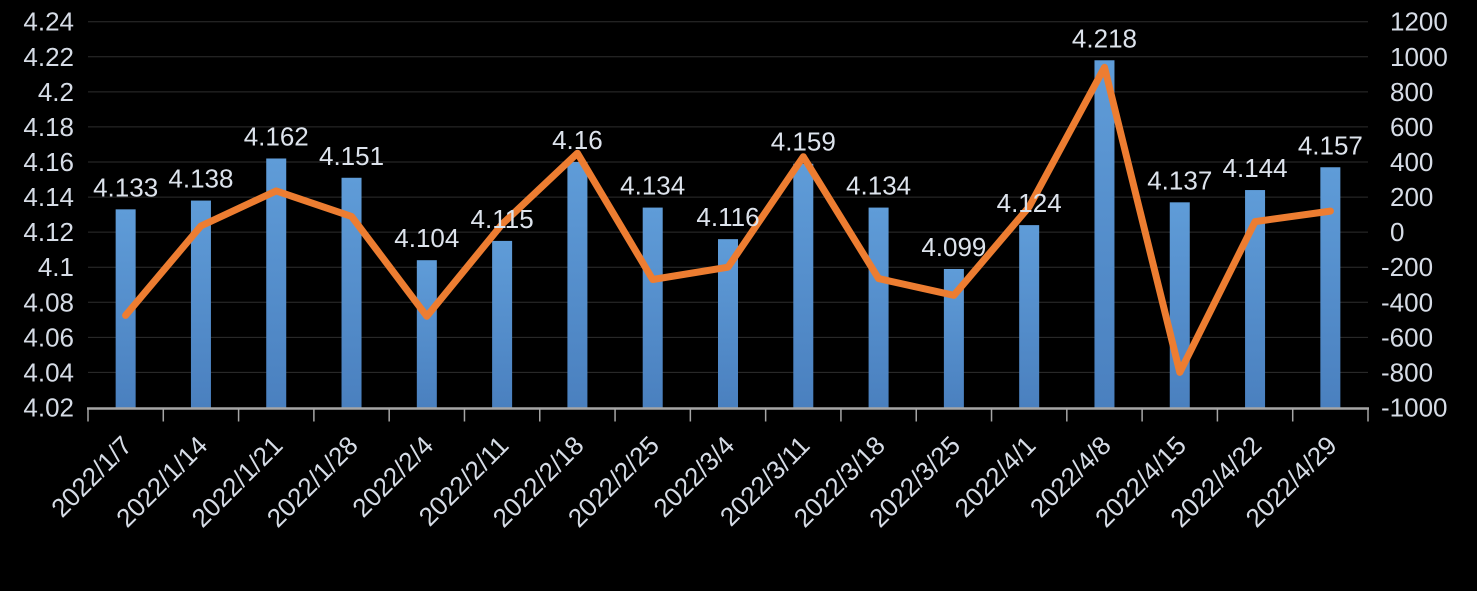 Image resolution: width=1477 pixels, height=591 pixels. What do you see at coordinates (48, 22) in the screenshot?
I see `left-axis-tick-label: 4.24` at bounding box center [48, 22].